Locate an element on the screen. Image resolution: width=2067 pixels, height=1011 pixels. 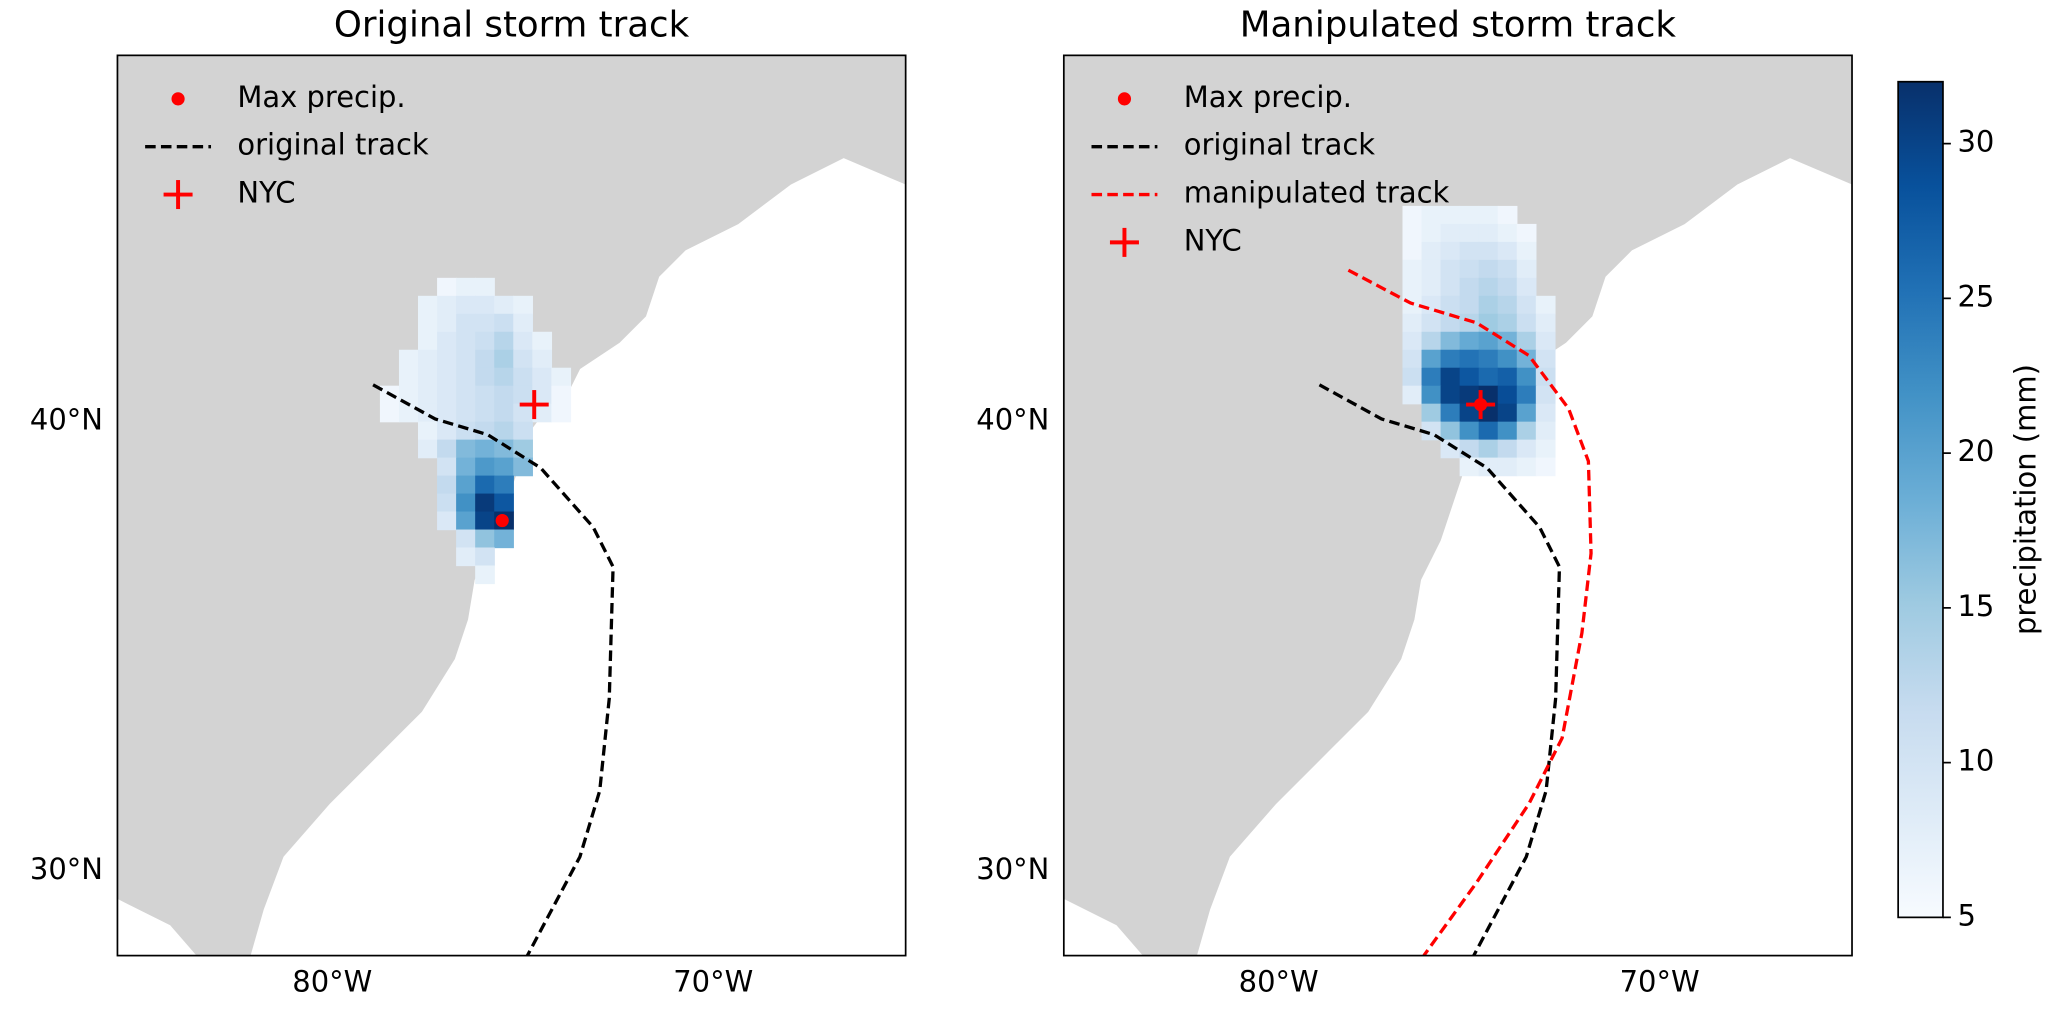
panel-title: Manipulated storm track is located at coordinates (1458, 24).